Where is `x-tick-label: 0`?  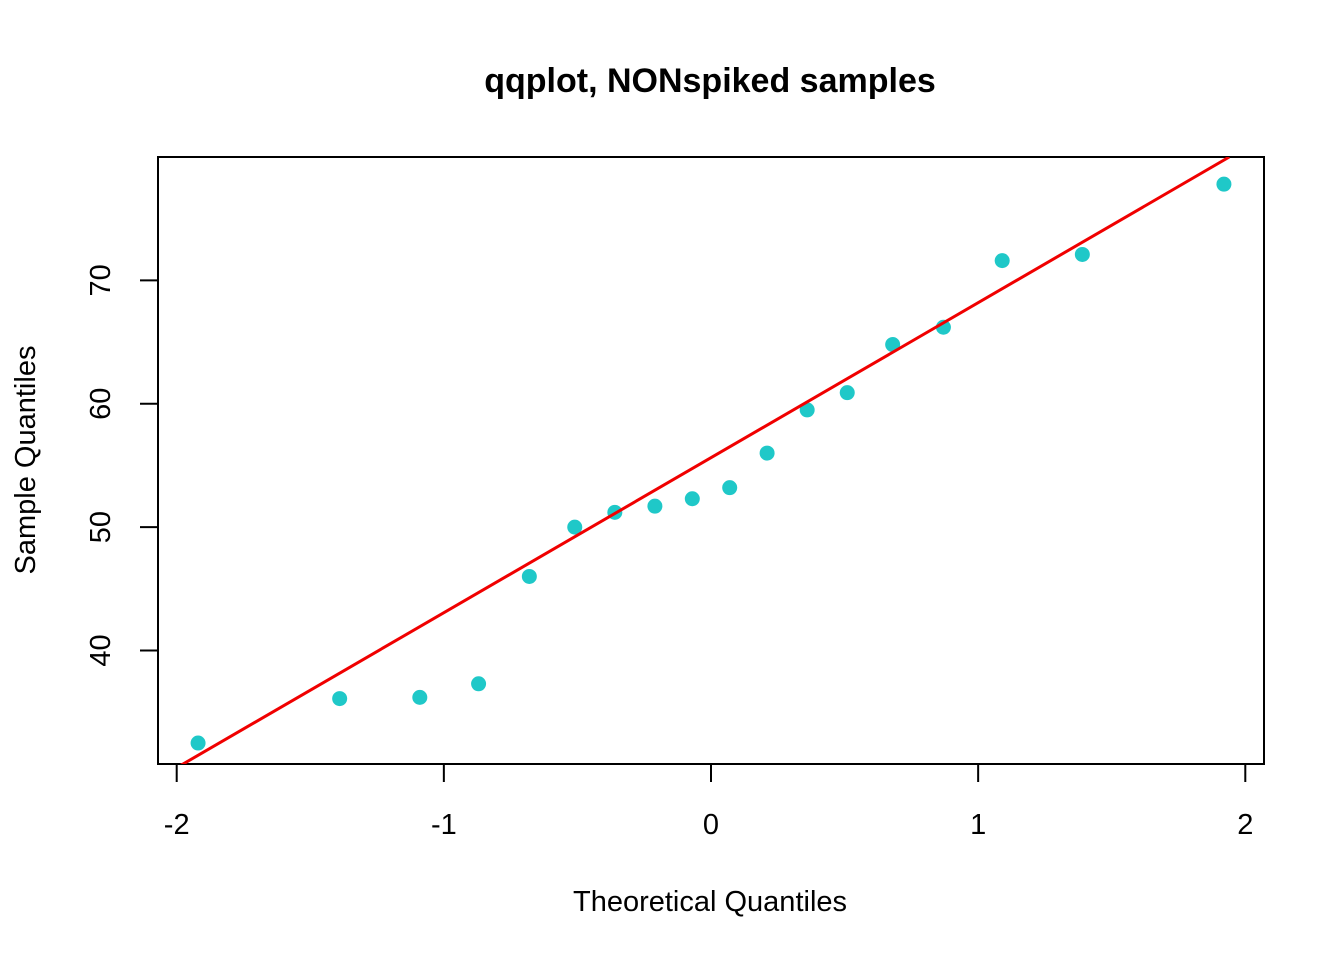
x-tick-label: 0 is located at coordinates (711, 825).